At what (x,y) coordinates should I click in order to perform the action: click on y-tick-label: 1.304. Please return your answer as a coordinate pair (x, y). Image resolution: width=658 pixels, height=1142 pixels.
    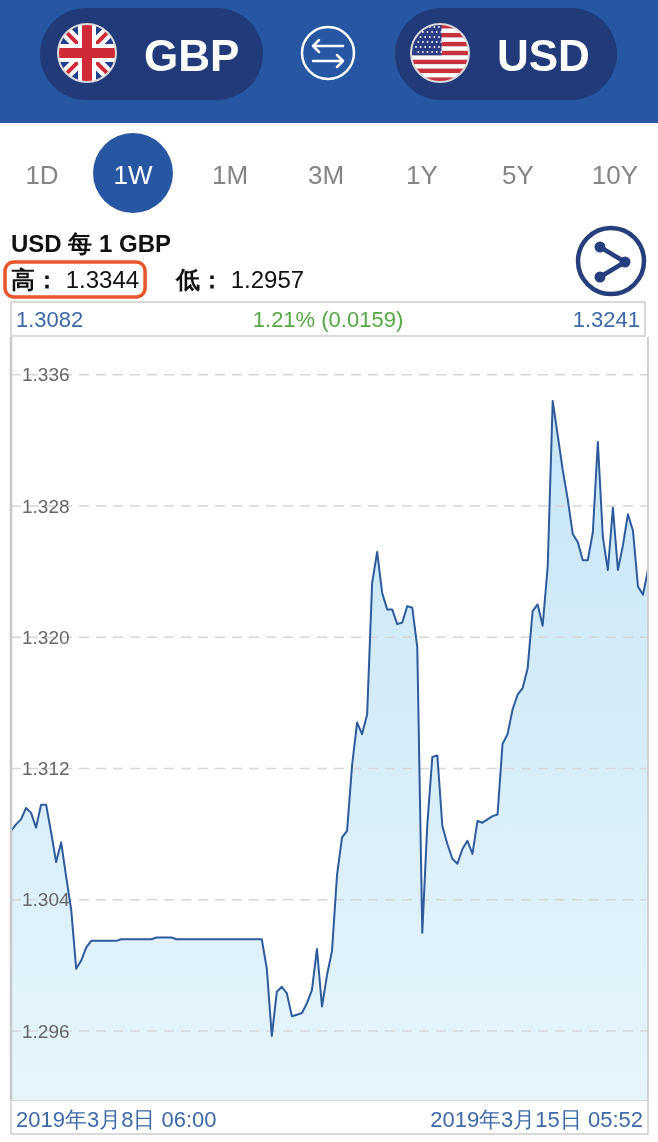
    Looking at the image, I should click on (46, 900).